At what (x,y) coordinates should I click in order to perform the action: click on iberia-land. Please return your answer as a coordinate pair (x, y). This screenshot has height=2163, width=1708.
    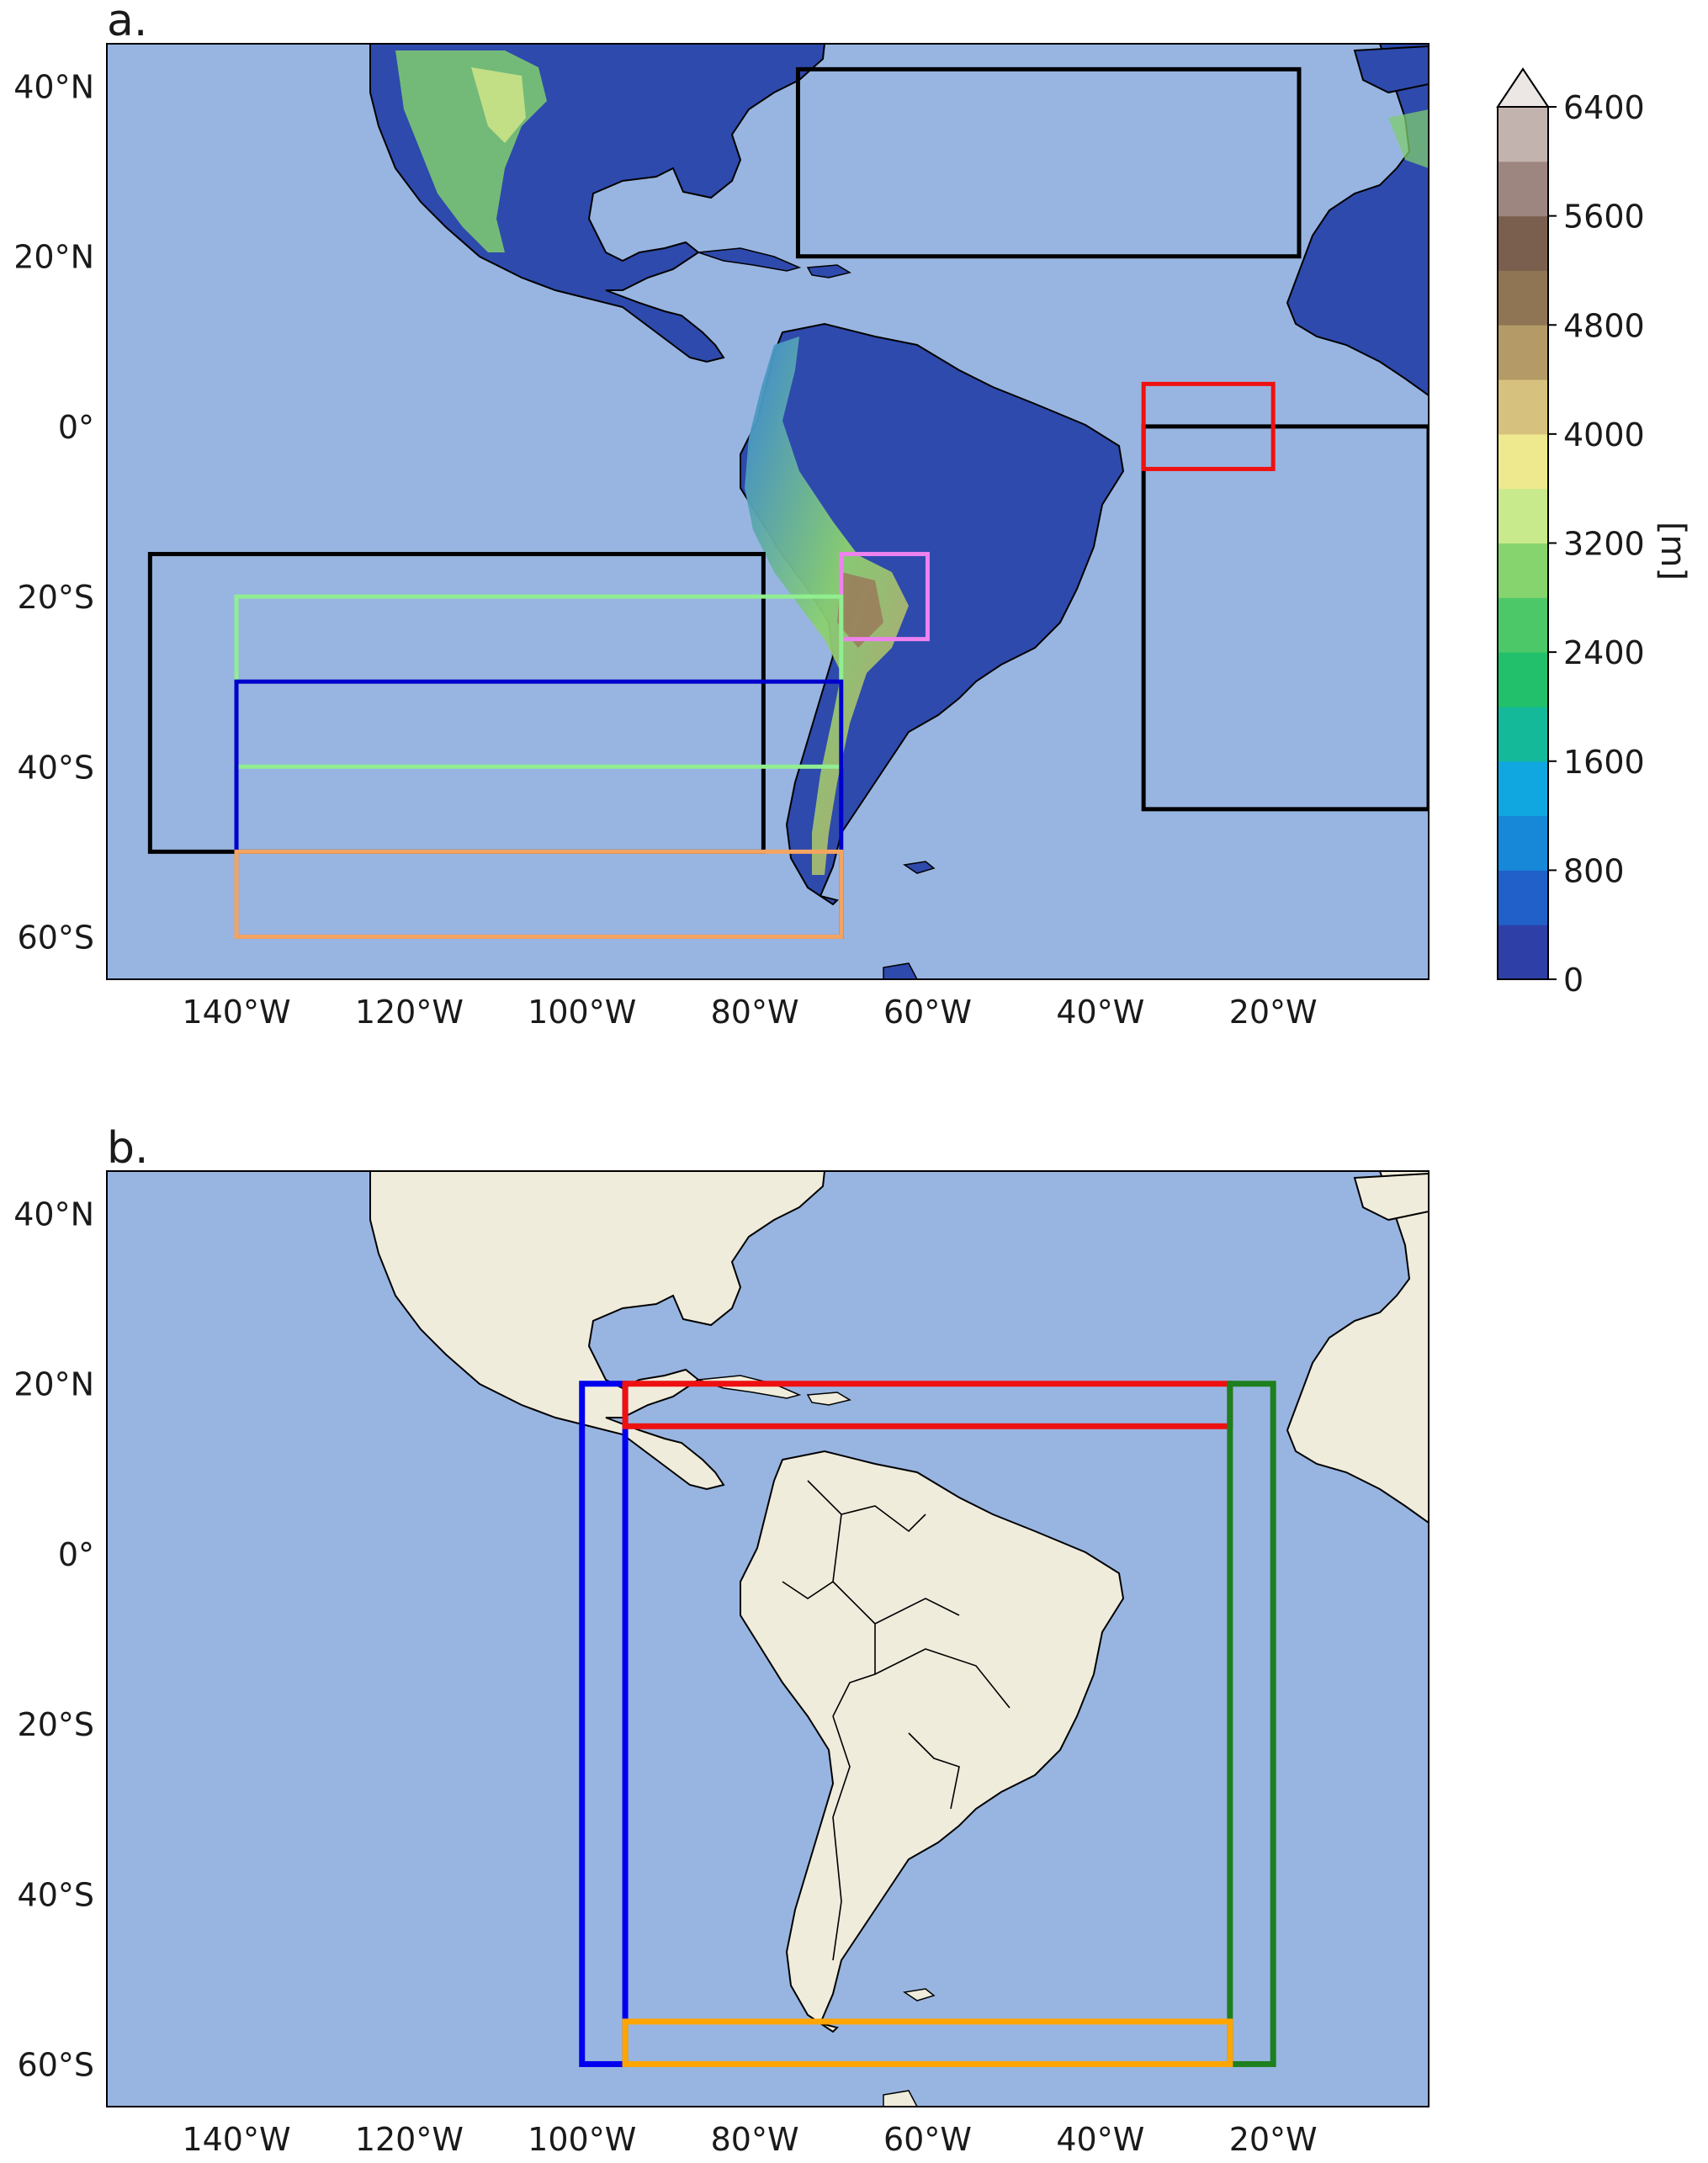
    Looking at the image, I should click on (1391, 69).